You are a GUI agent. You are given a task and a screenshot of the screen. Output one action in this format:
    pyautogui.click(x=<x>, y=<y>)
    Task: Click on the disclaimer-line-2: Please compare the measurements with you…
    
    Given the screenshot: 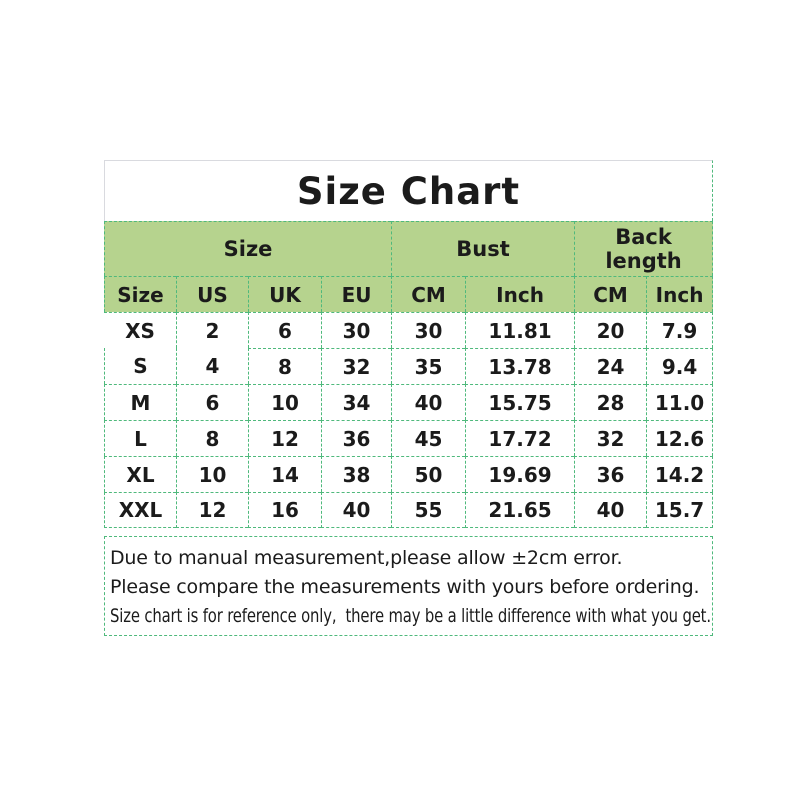 What is the action you would take?
    pyautogui.click(x=405, y=587)
    